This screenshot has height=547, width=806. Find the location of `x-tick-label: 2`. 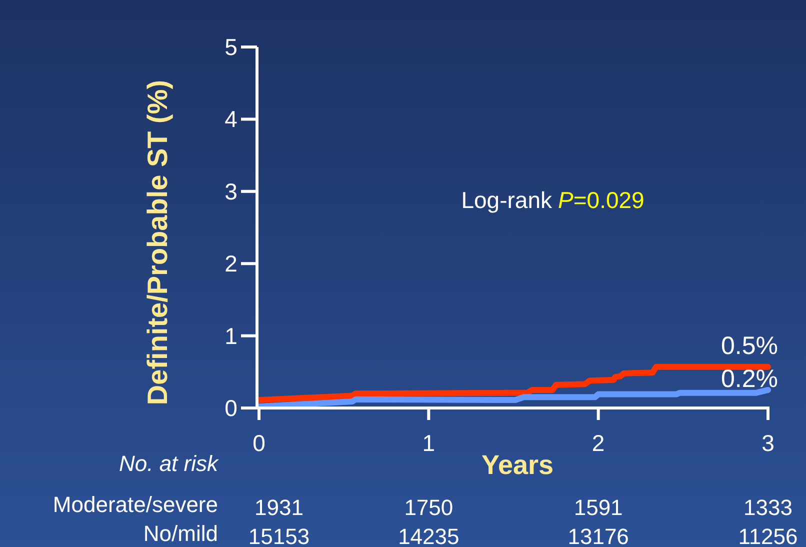

x-tick-label: 2 is located at coordinates (598, 443).